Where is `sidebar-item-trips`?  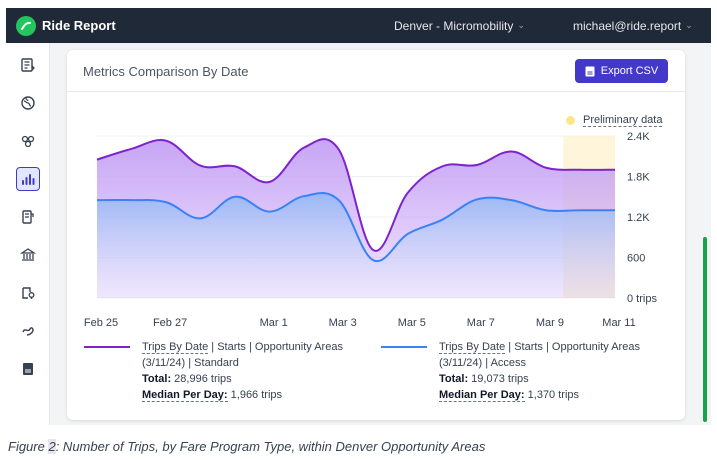
sidebar-item-trips is located at coordinates (28, 331).